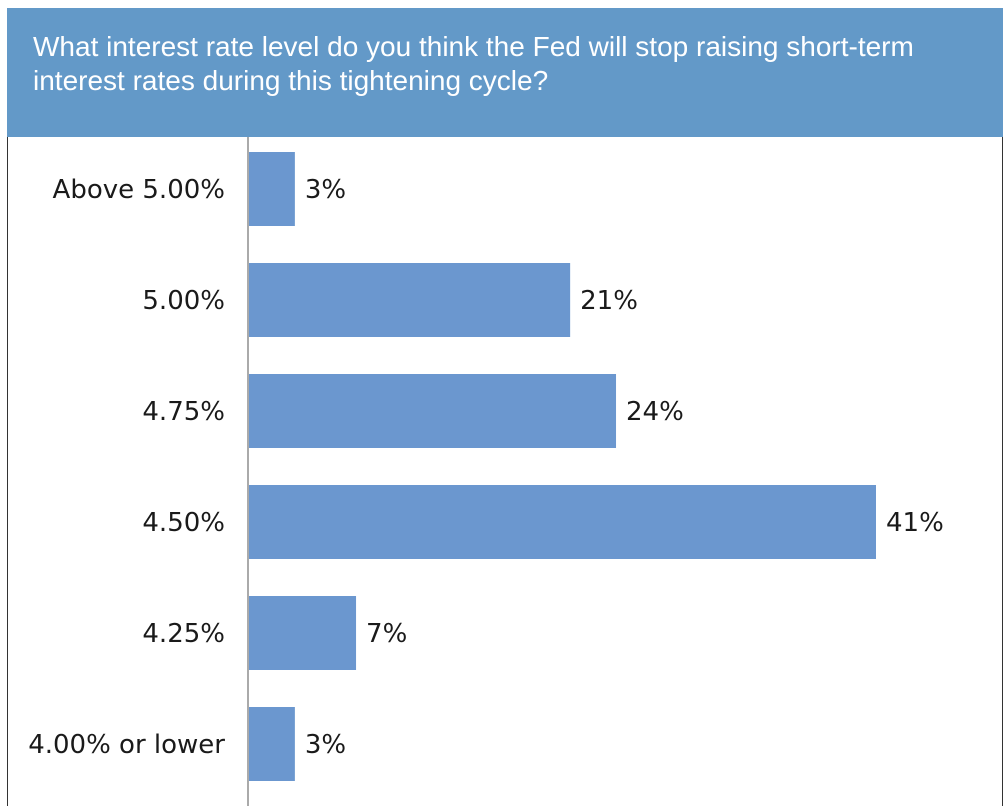 Image resolution: width=1003 pixels, height=806 pixels. I want to click on value-label: 7%, so click(386, 634).